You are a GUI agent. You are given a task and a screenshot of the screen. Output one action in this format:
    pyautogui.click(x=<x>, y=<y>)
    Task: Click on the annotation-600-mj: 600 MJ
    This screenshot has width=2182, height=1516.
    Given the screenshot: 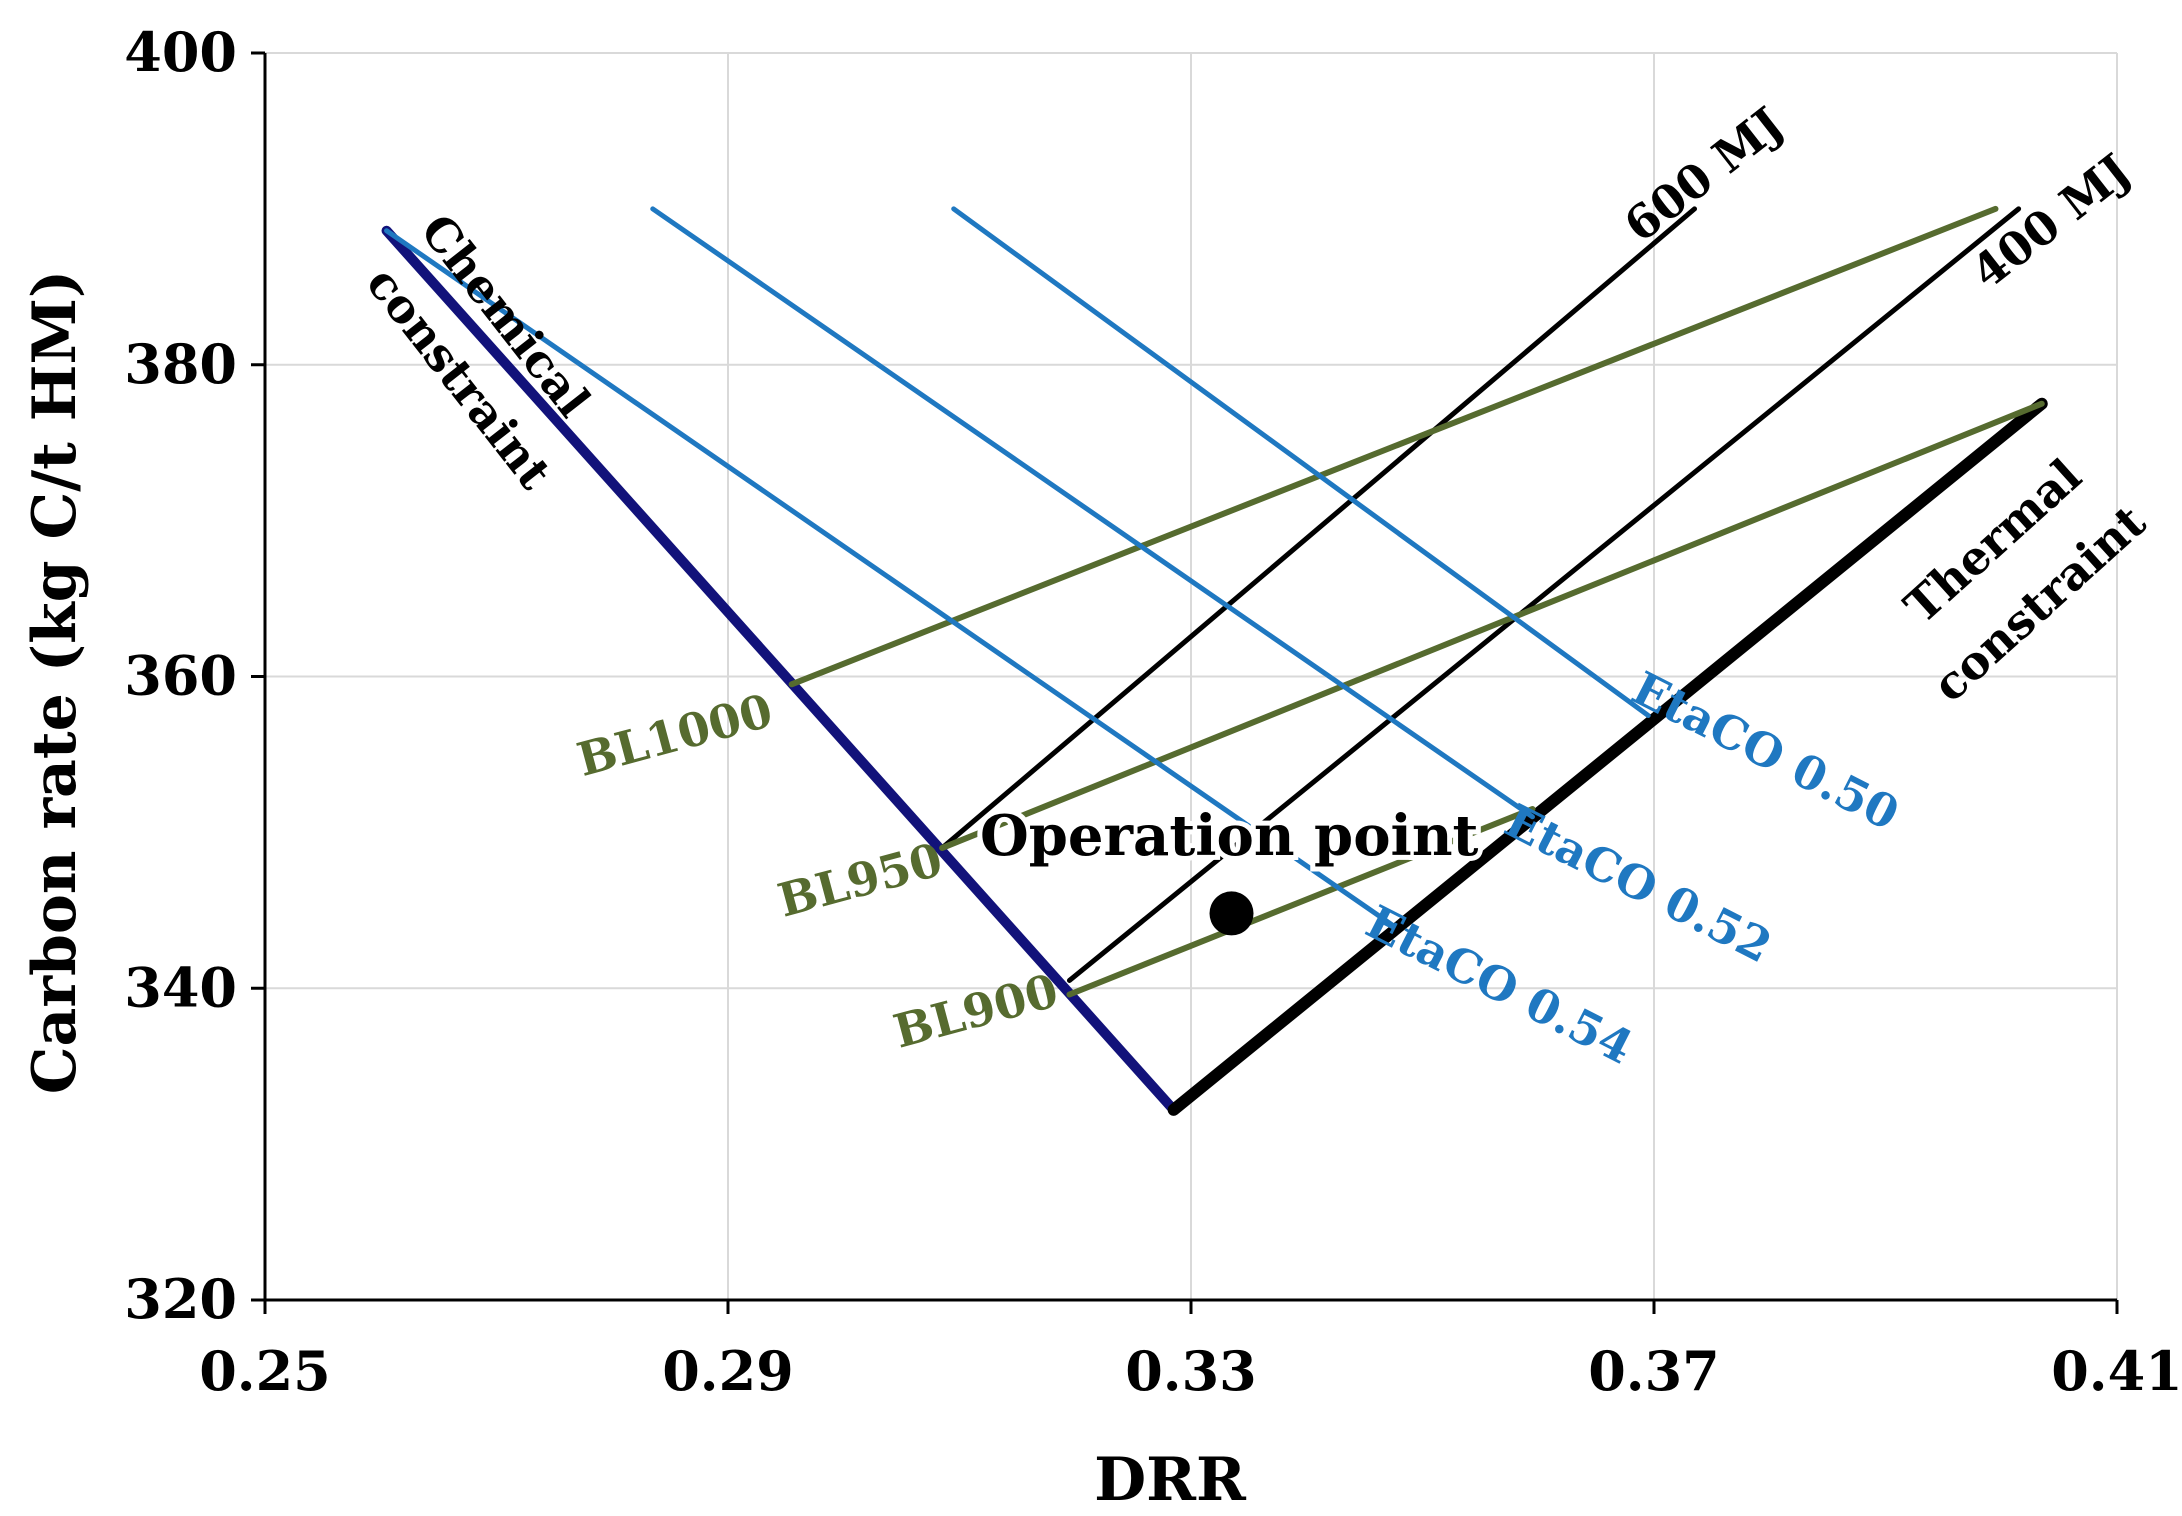 What is the action you would take?
    pyautogui.click(x=1703, y=174)
    